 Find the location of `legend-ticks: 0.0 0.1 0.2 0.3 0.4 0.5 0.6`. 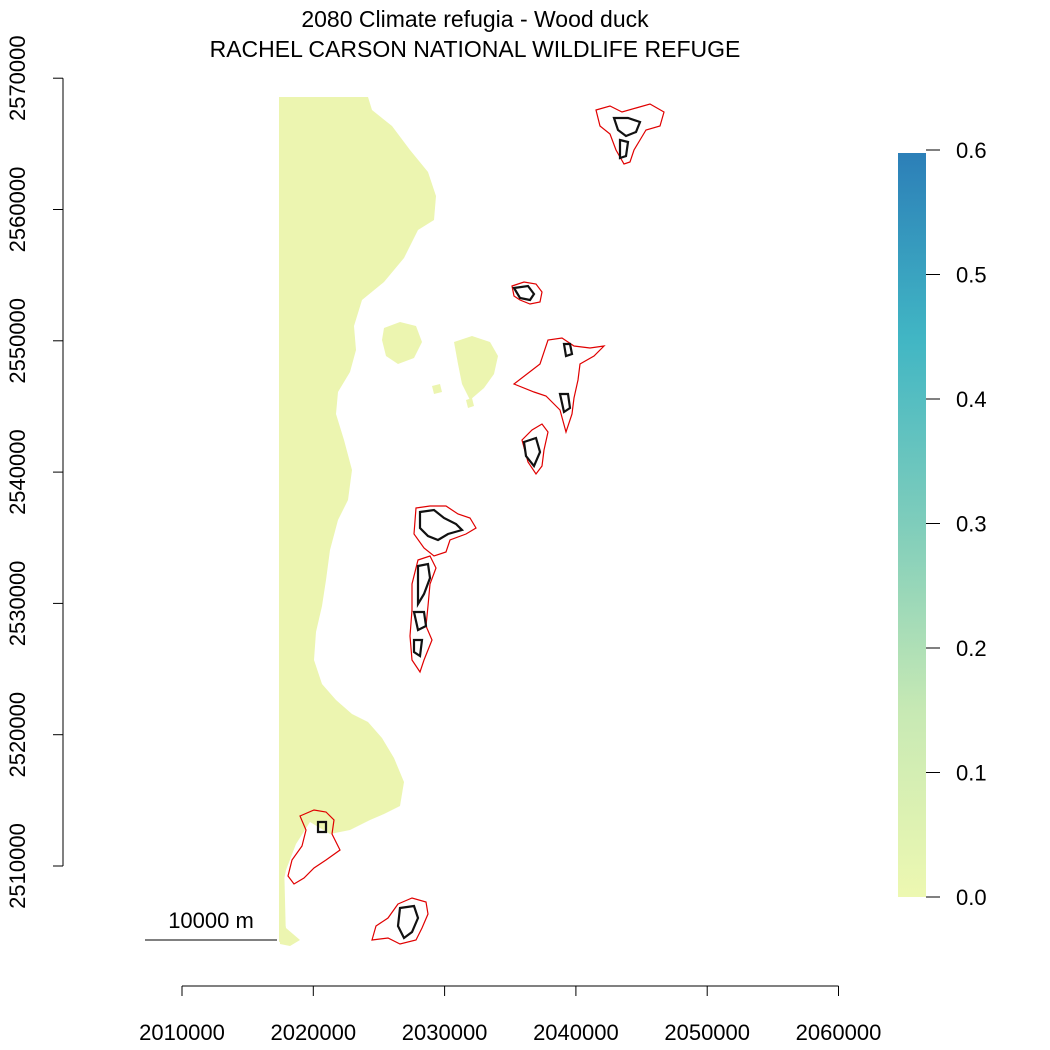

legend-ticks: 0.0 0.1 0.2 0.3 0.4 0.5 0.6 is located at coordinates (956, 524).